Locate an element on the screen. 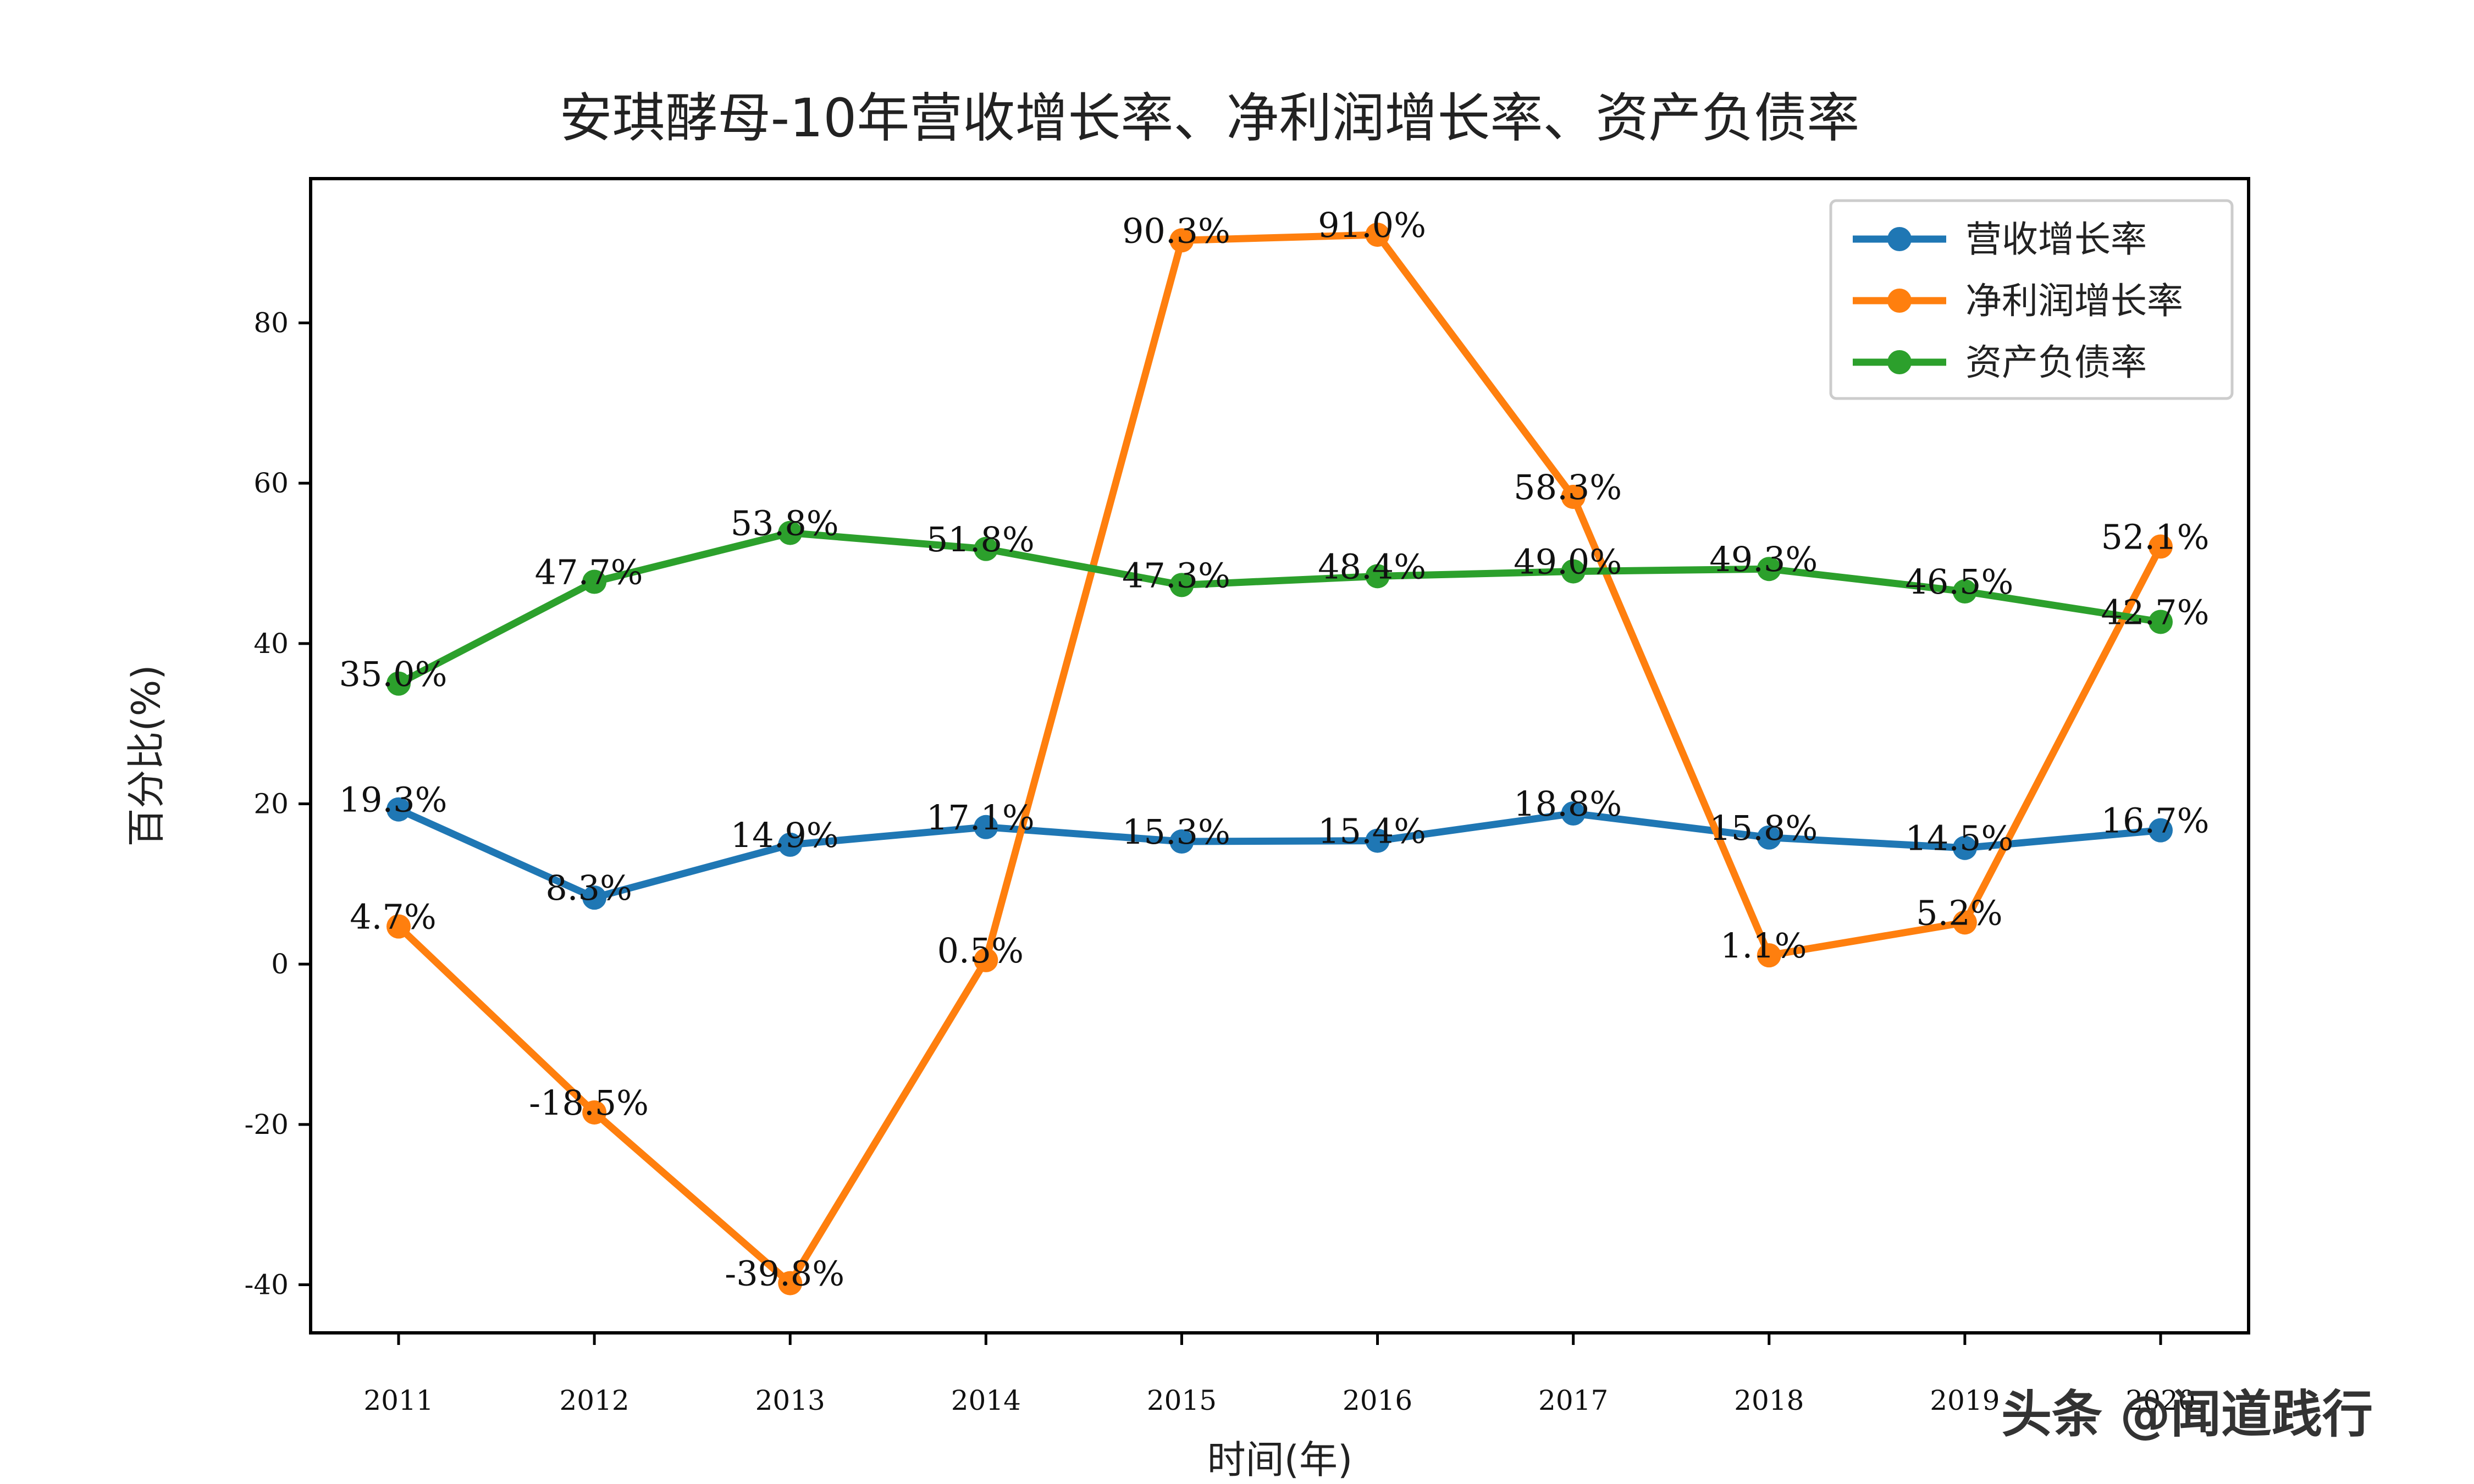  x-tick-label: 2011 is located at coordinates (398, 1400).